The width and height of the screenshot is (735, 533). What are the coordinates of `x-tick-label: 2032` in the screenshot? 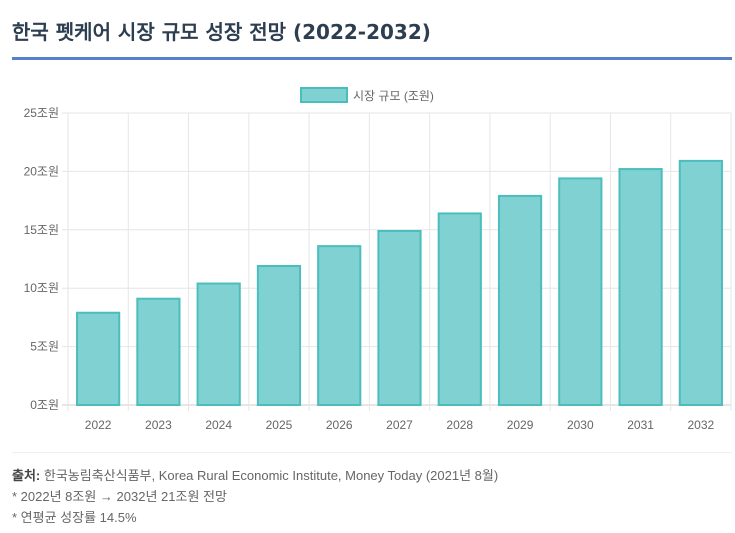 It's located at (701, 425).